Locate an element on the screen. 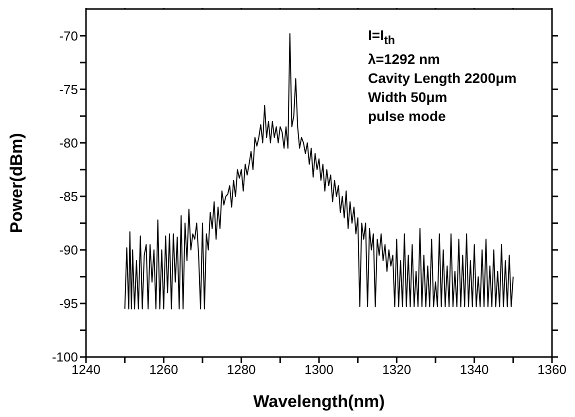 The width and height of the screenshot is (575, 417). annotation: Cavity Length 2200μm is located at coordinates (442, 78).